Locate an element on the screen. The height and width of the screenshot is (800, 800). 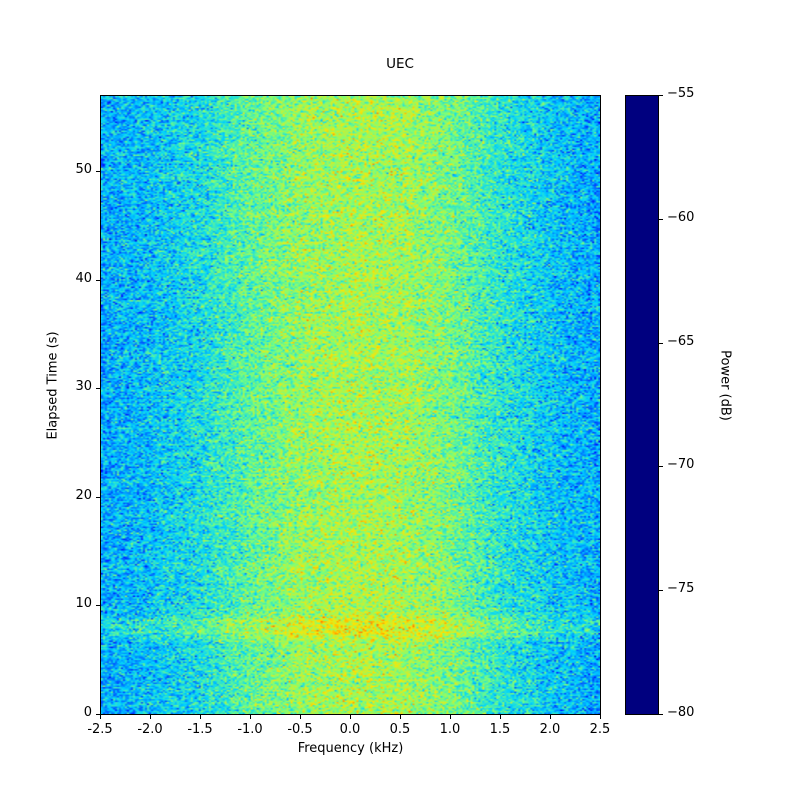
colorbar-tick-label: −65 is located at coordinates (681, 341).